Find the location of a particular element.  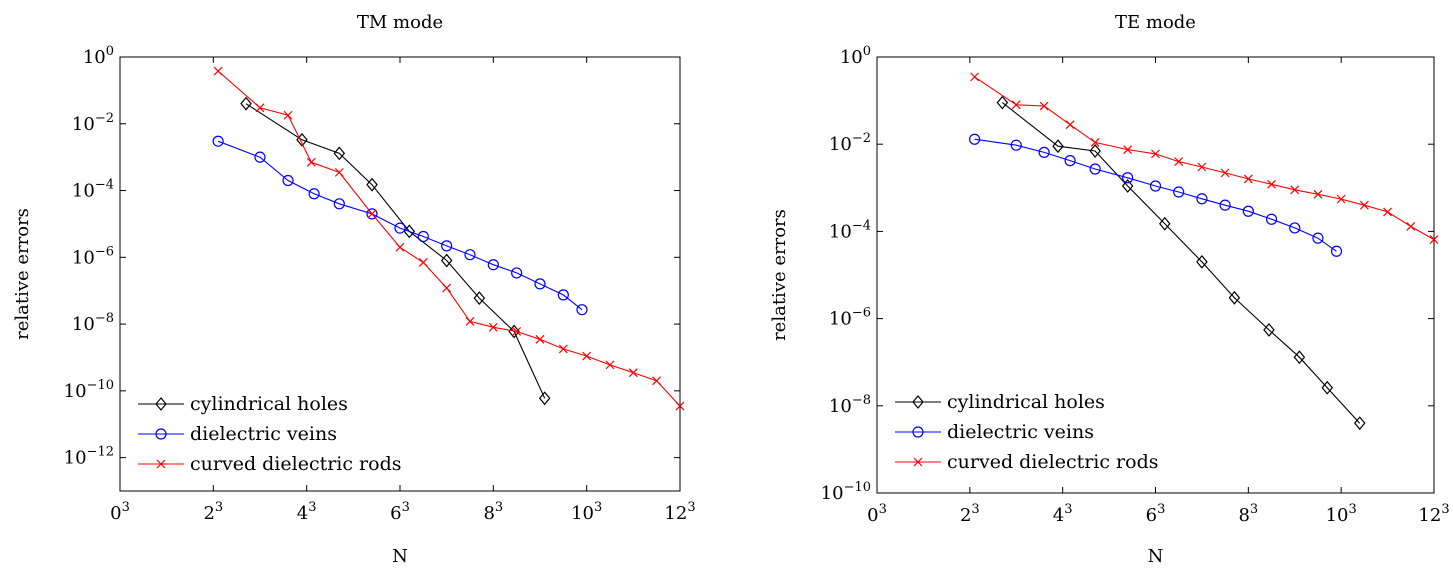

y-tick-label: 10−2 is located at coordinates (850, 143).